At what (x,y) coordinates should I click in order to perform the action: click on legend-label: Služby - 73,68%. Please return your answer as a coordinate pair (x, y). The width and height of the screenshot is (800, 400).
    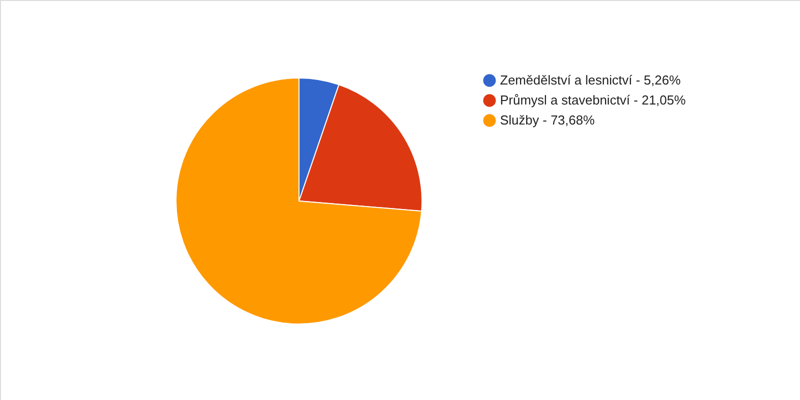
    Looking at the image, I should click on (548, 120).